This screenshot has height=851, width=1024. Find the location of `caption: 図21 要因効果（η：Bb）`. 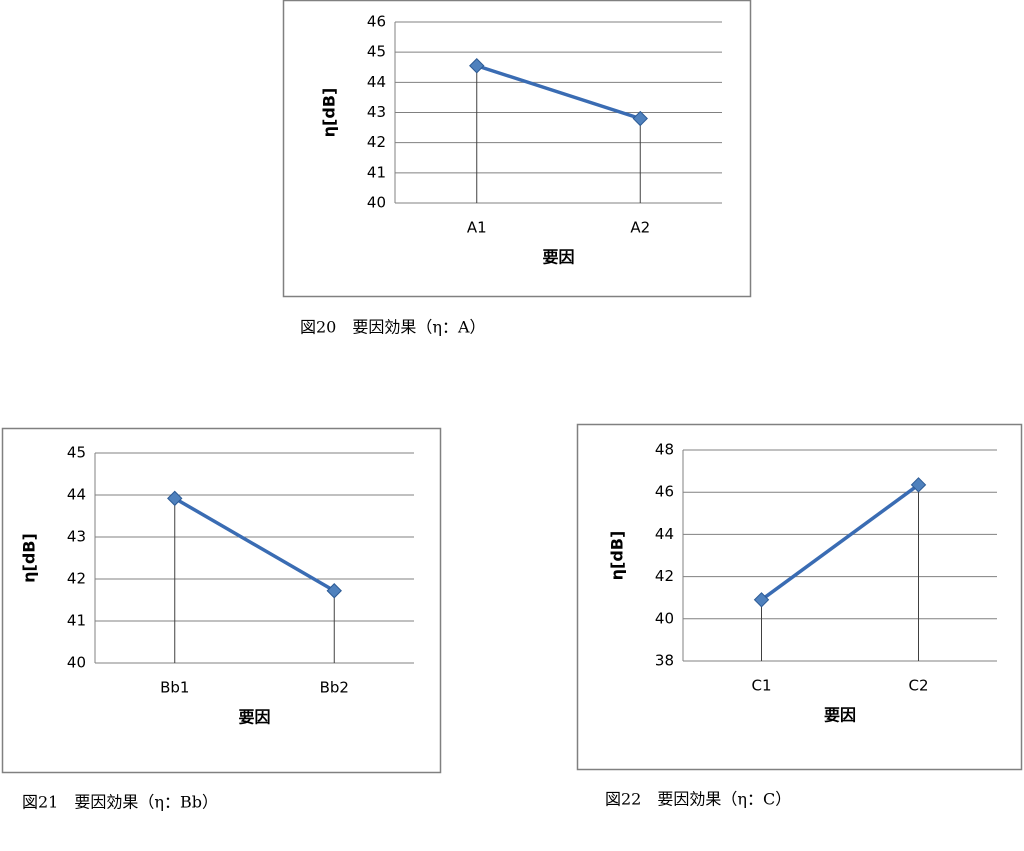

caption: 図21 要因効果（η：Bb） is located at coordinates (120, 802).